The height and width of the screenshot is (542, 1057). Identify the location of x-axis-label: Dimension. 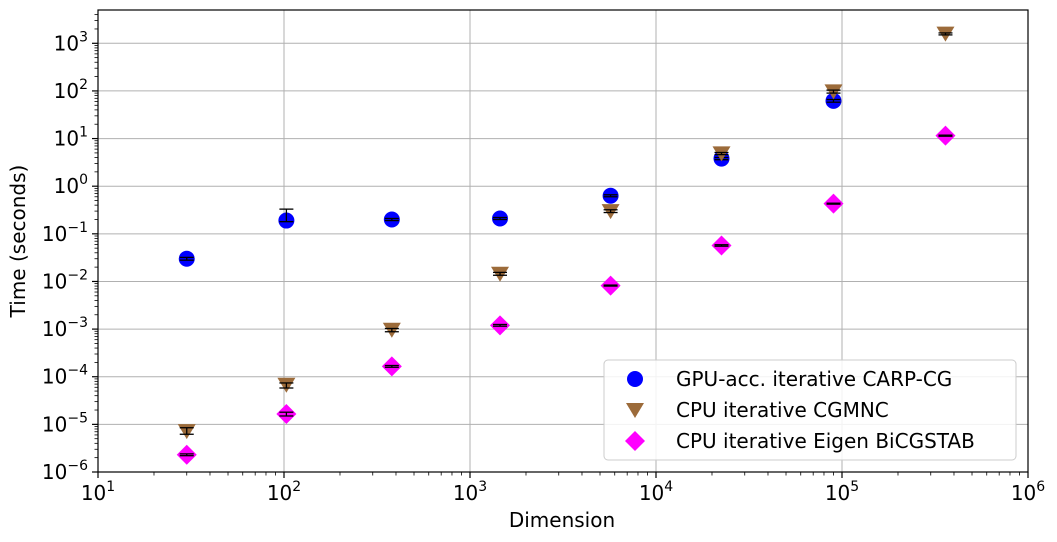
(562, 520).